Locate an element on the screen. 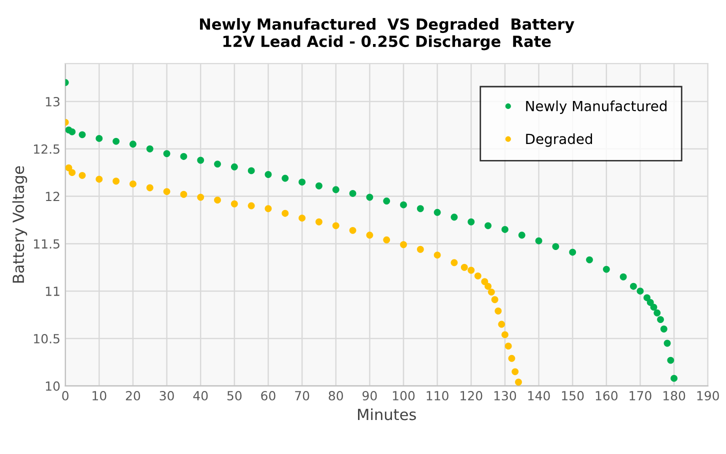 The height and width of the screenshot is (454, 726). x-axis-title: Minutes is located at coordinates (387, 414).